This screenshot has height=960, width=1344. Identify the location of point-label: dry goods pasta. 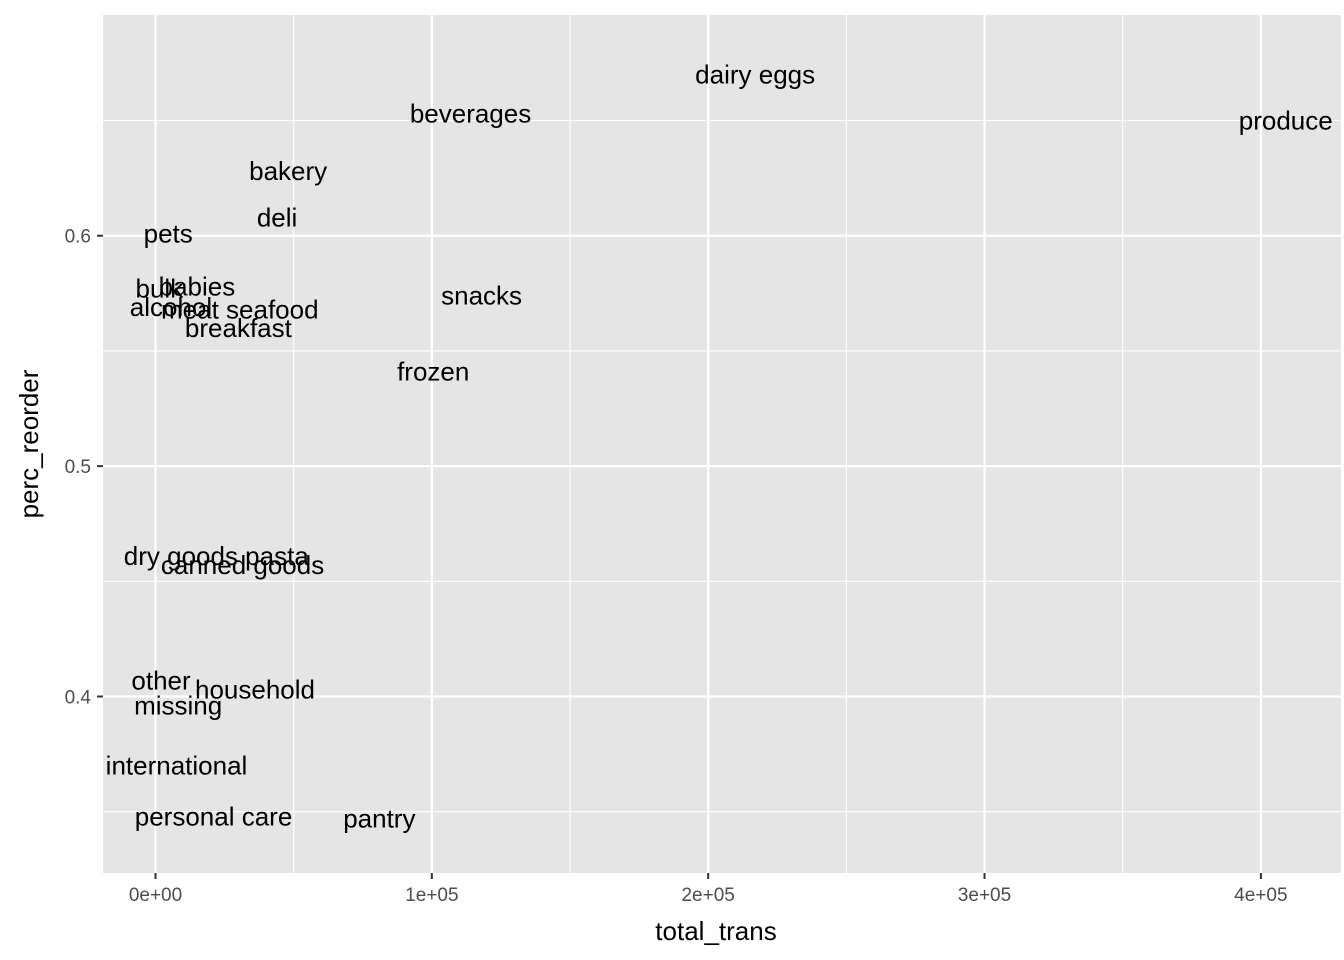
(217, 556).